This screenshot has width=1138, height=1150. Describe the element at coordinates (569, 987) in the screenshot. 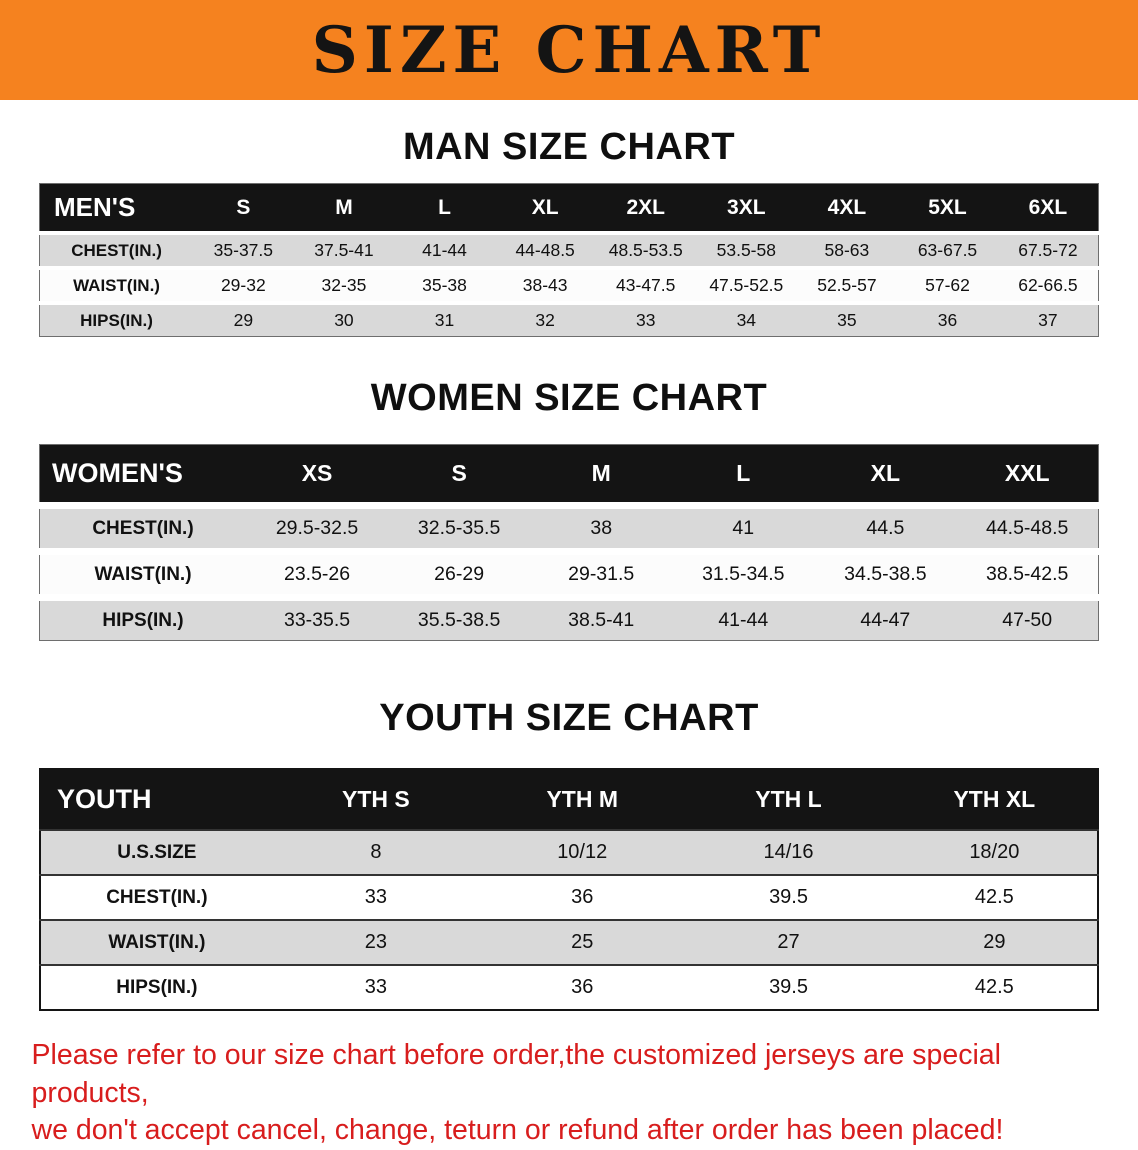

I see `youth-measure-row: HIPS(IN.) 33 36 39.5 42.5` at that location.